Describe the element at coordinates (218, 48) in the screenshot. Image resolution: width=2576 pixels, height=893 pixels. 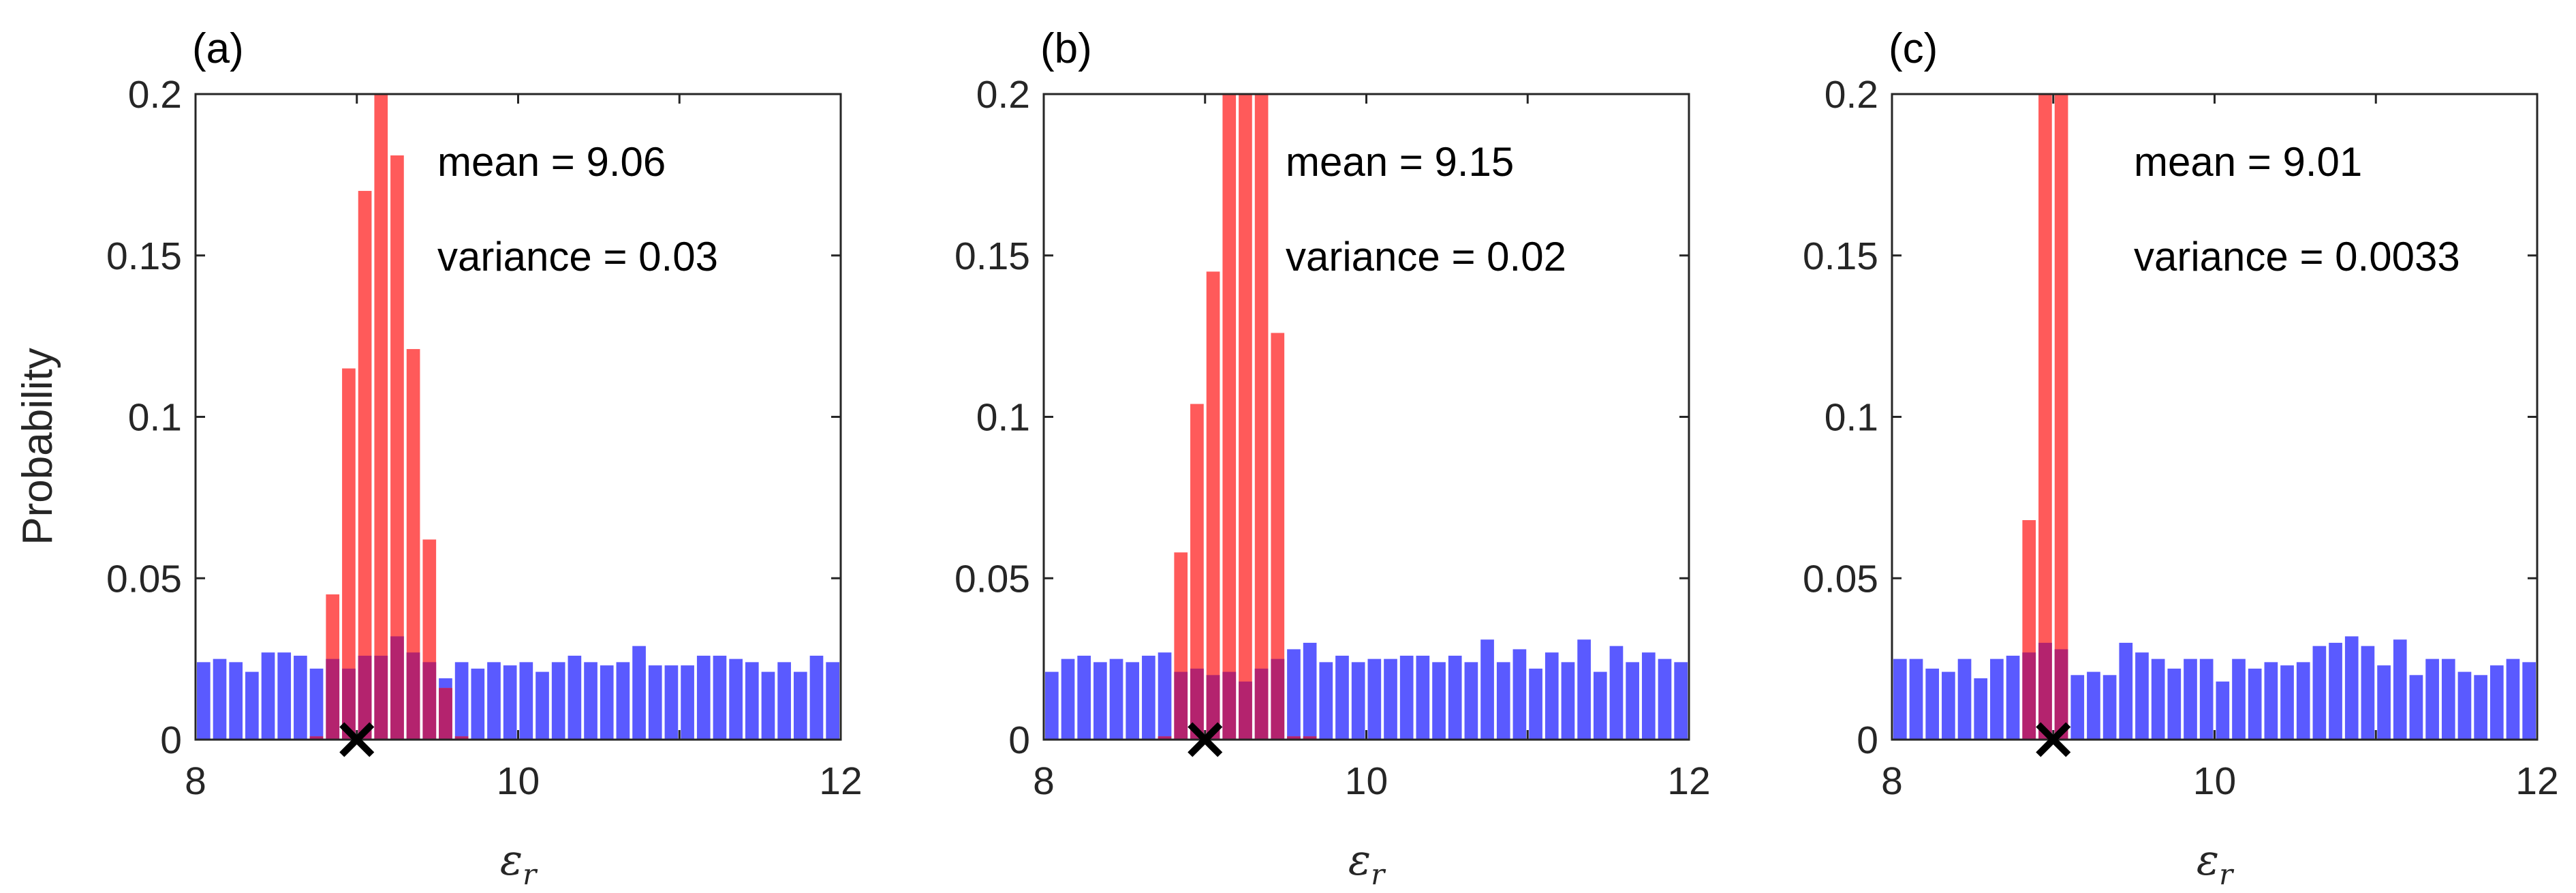
I see `panel-label: (a)` at that location.